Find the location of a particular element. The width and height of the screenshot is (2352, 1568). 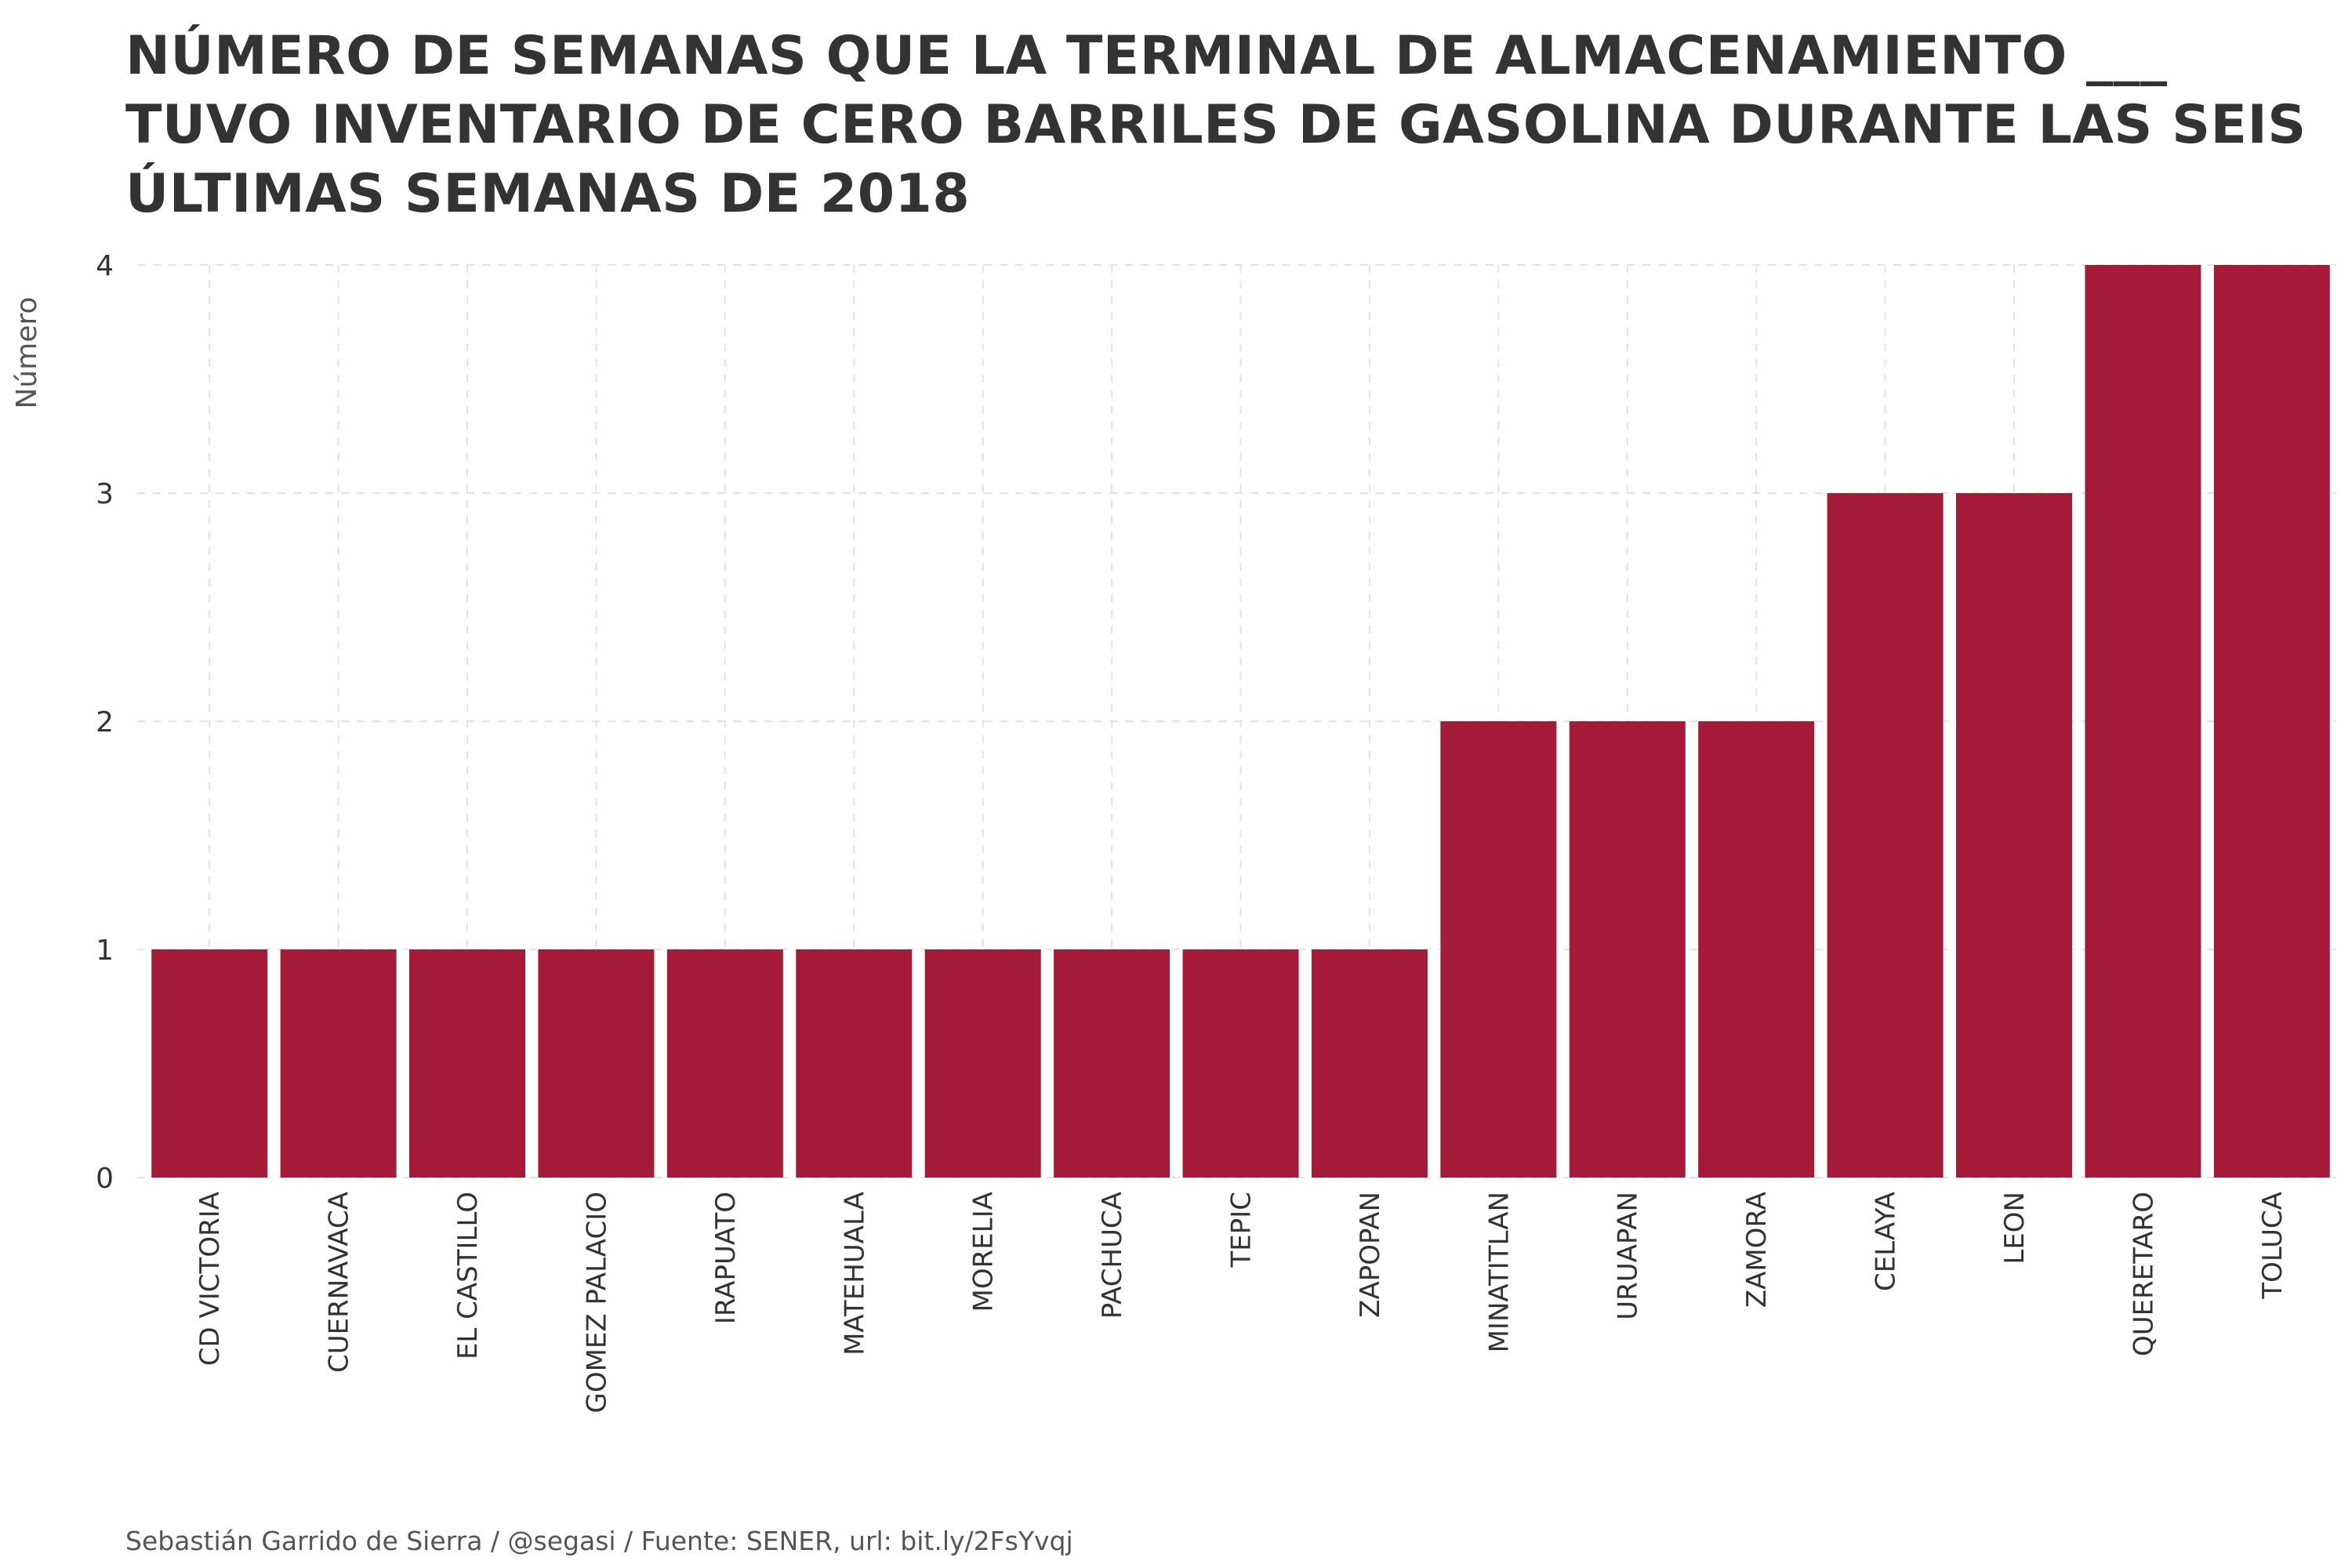

x-tick-label: GOMEZ PALACIO is located at coordinates (596, 1303).